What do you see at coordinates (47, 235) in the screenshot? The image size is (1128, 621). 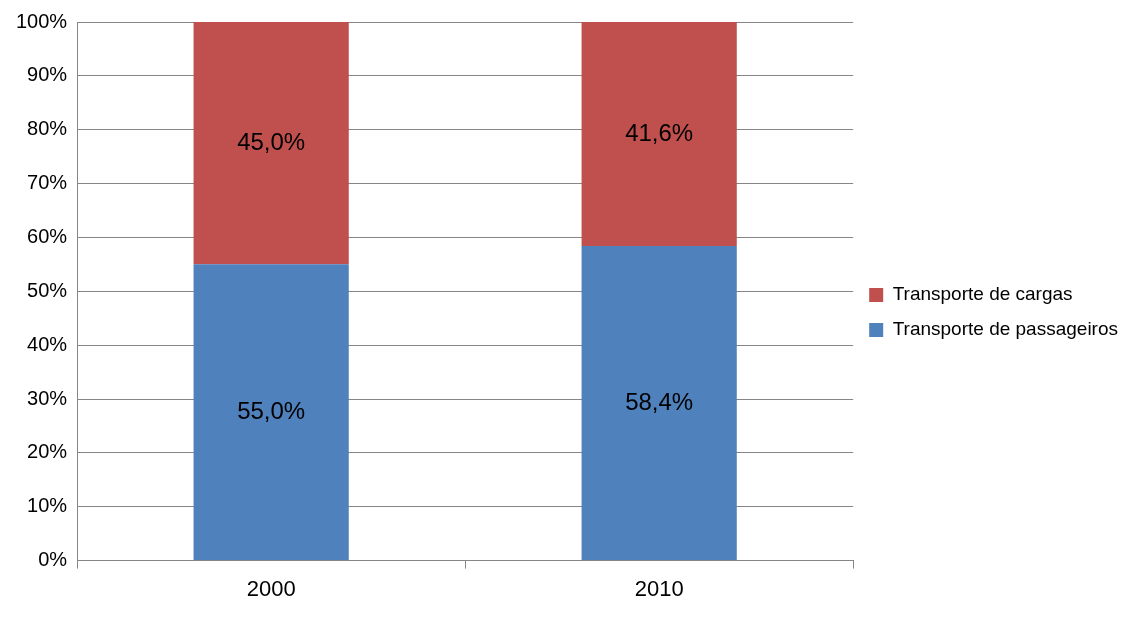 I see `y-tick-label: 60%` at bounding box center [47, 235].